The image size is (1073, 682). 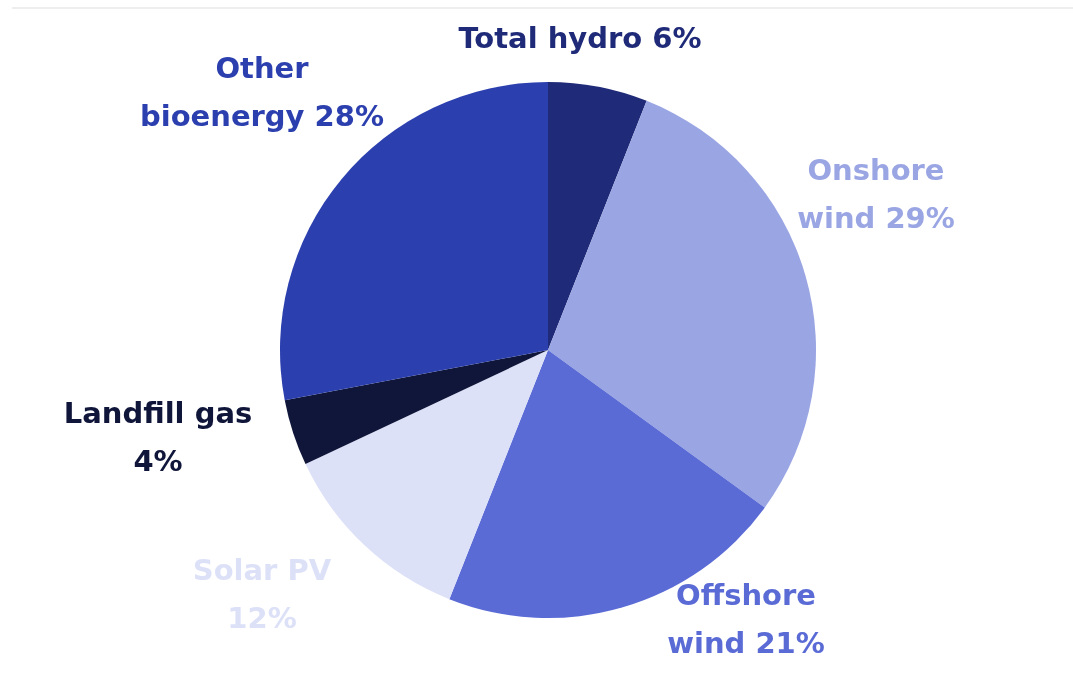 I want to click on slice-label: Total hydro 6%, so click(x=580, y=38).